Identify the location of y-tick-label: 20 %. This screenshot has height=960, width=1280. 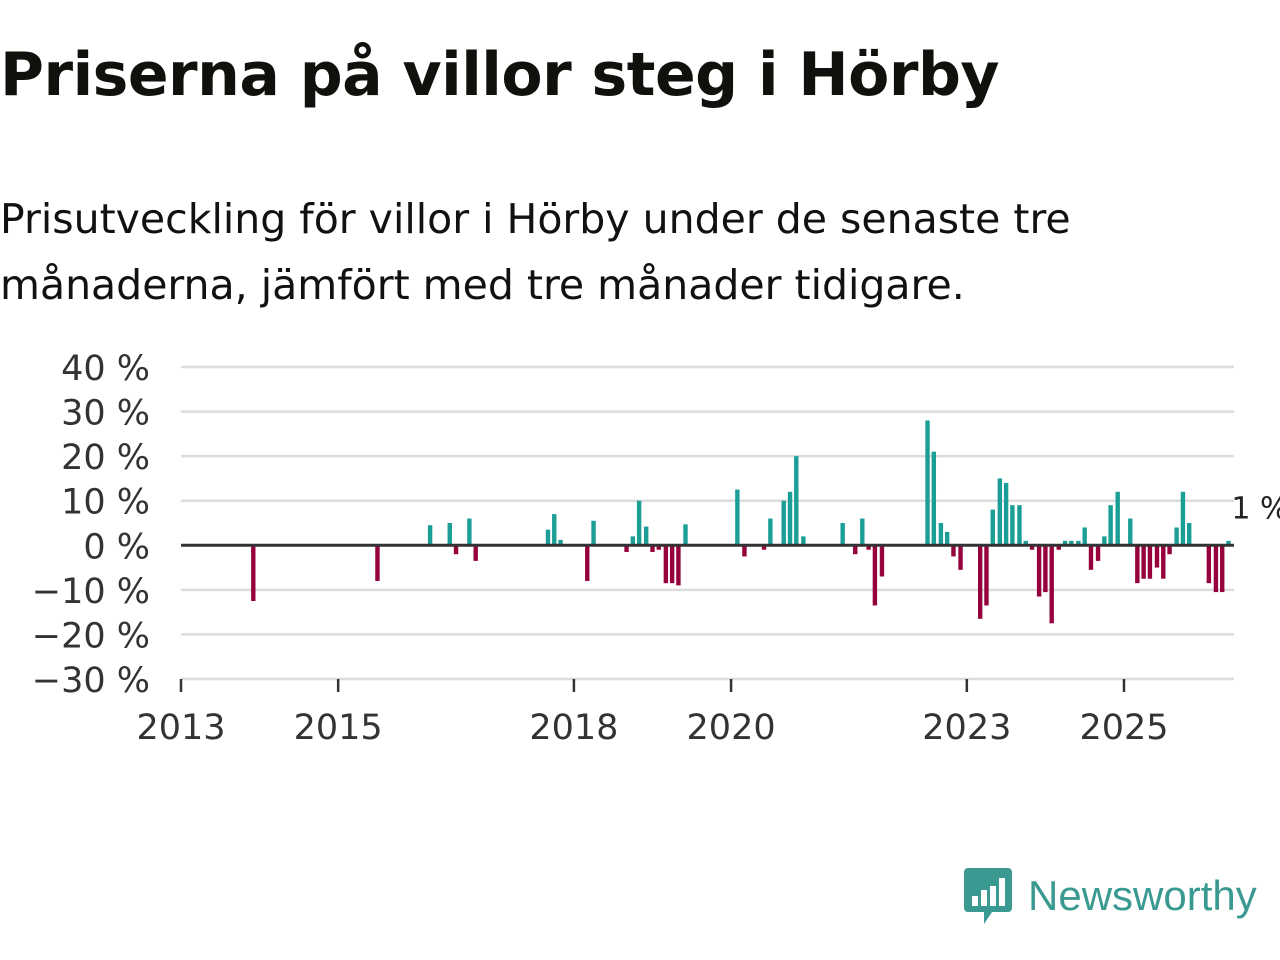
(105, 458).